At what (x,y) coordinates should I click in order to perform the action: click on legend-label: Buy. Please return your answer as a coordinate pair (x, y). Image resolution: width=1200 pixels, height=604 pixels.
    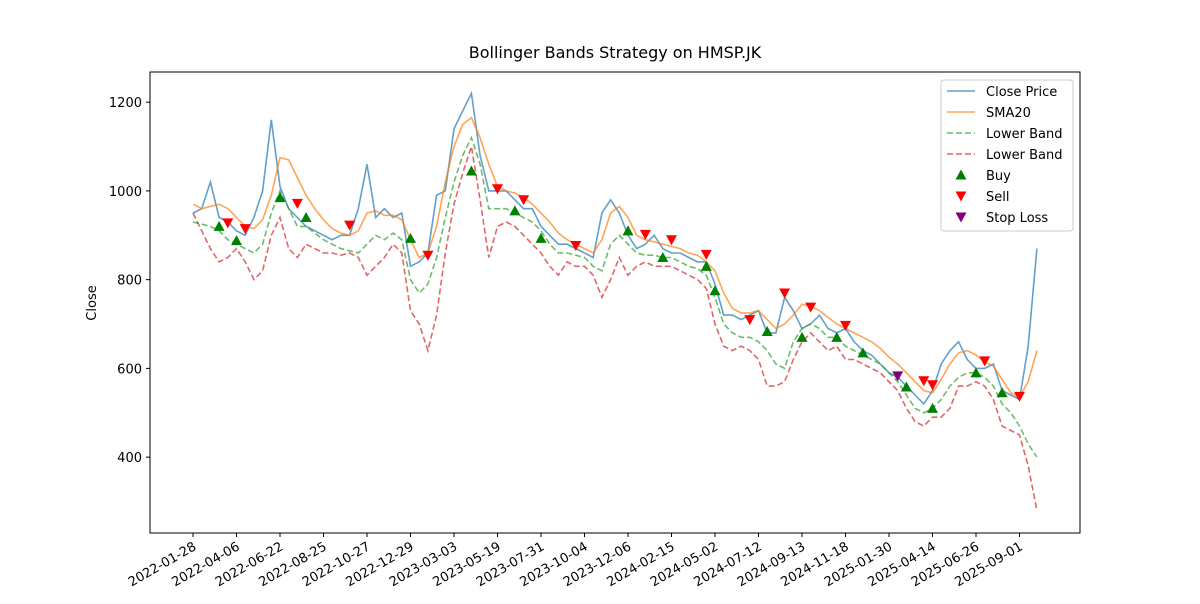
    Looking at the image, I should click on (998, 176).